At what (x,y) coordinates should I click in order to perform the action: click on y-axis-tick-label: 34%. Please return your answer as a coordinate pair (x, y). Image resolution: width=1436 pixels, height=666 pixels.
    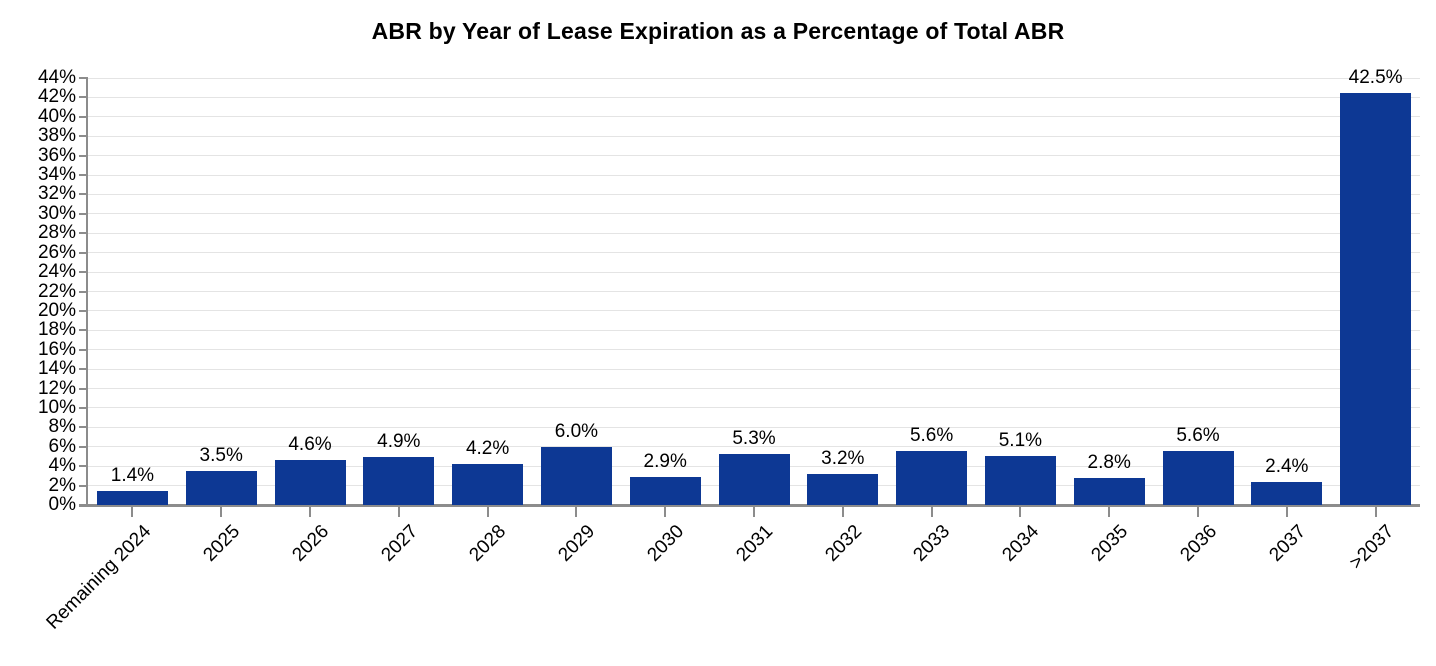
    Looking at the image, I should click on (56, 175).